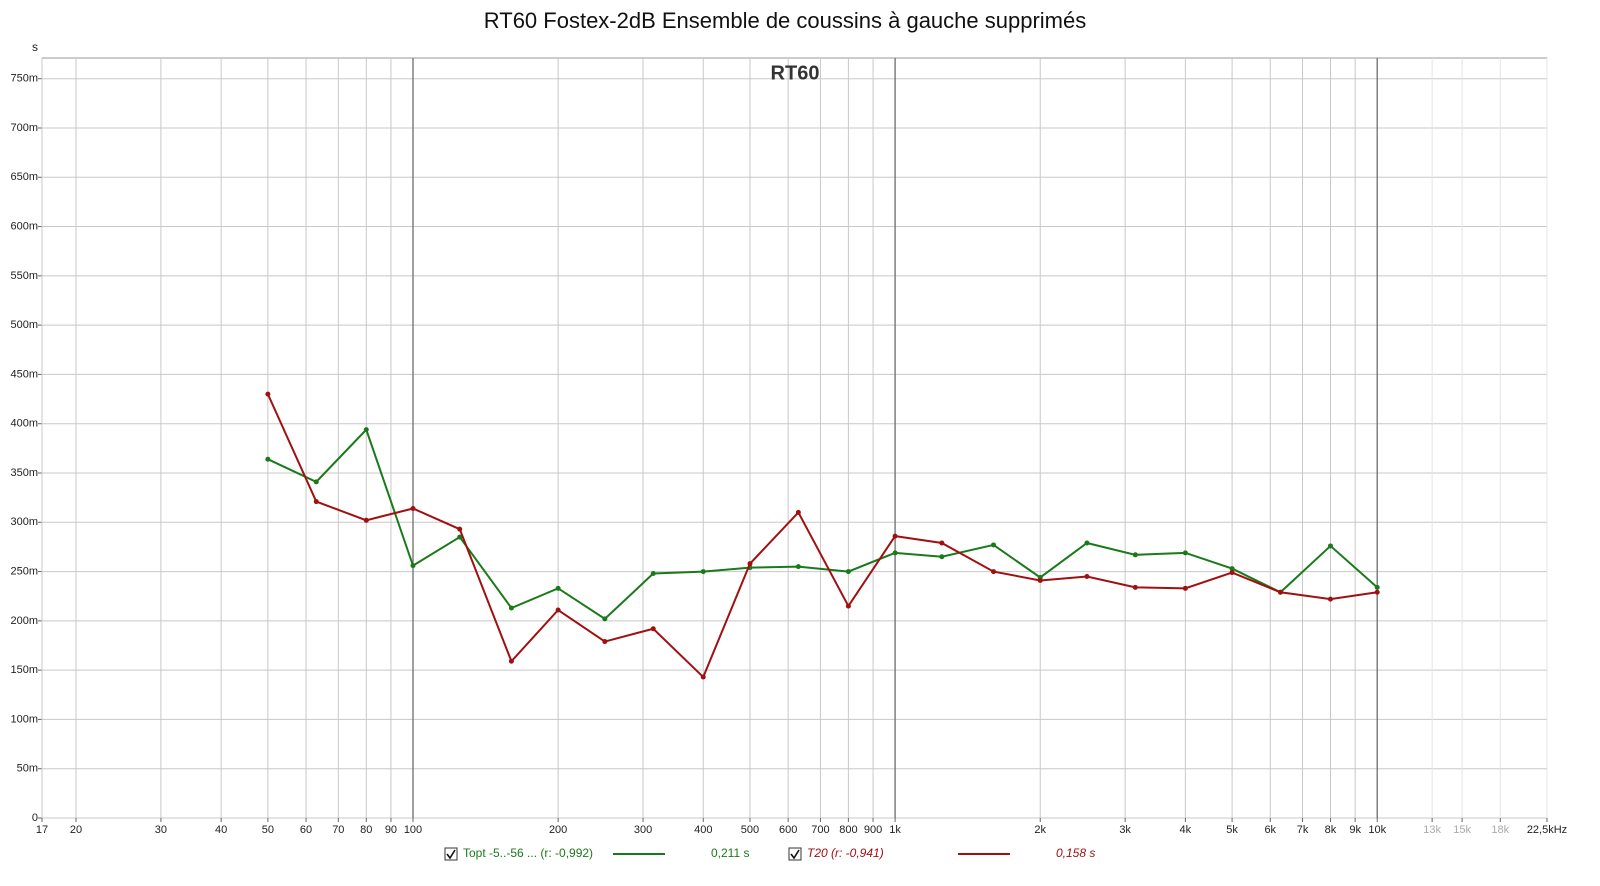  I want to click on y-tick-label: 700m, so click(24, 128).